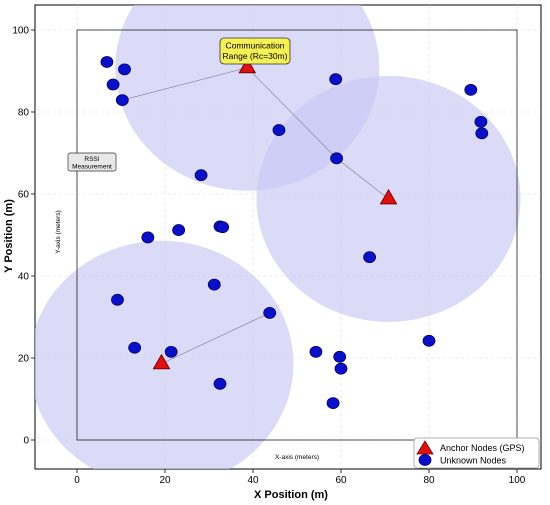  I want to click on rssi-callout: RSSI Measurement, so click(92, 162).